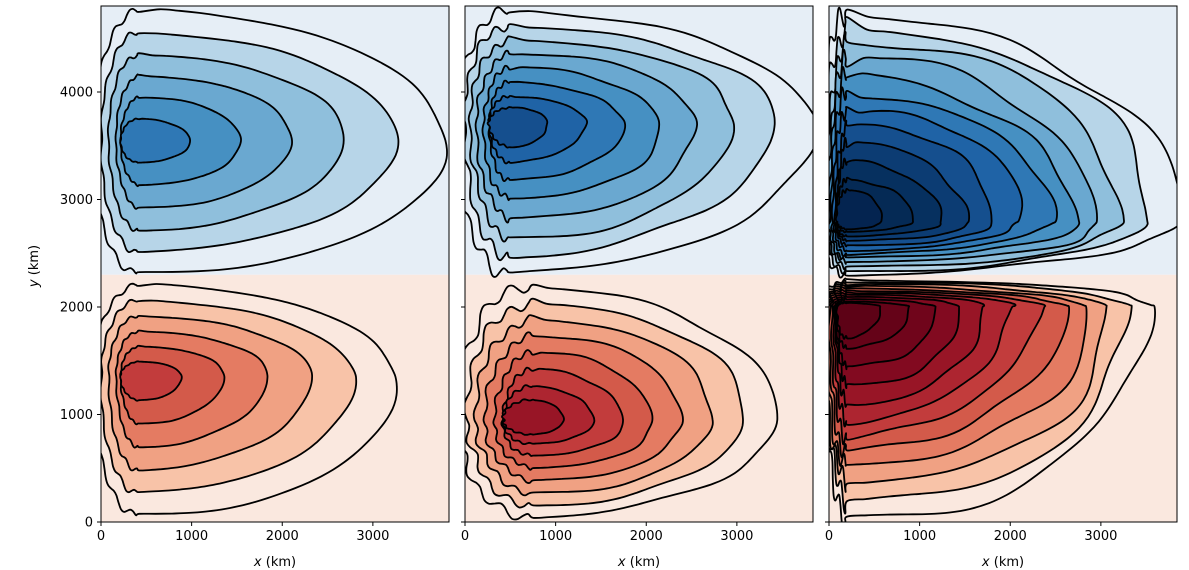  Describe the element at coordinates (89, 523) in the screenshot. I see `y-tick-label: 0` at that location.